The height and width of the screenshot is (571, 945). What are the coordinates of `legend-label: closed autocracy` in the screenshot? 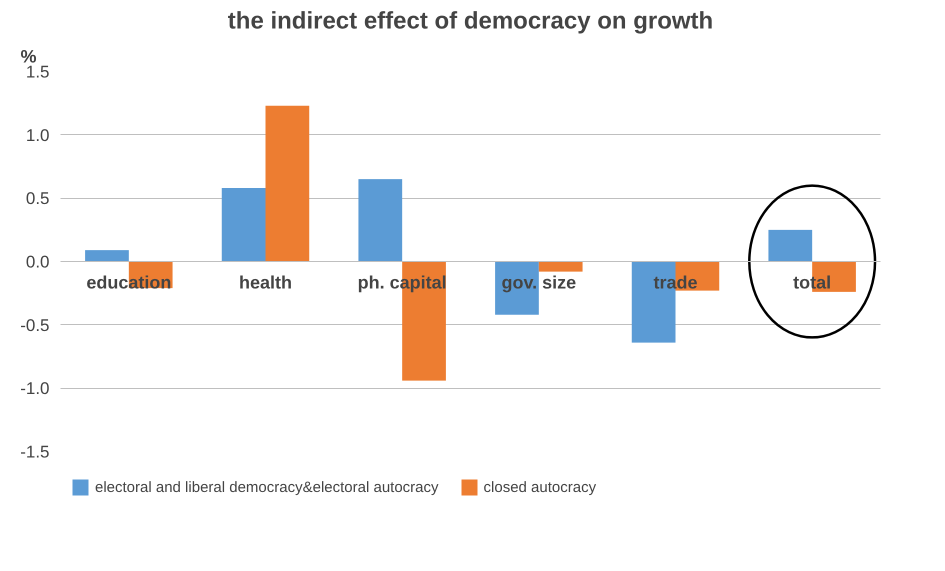 It's located at (540, 487).